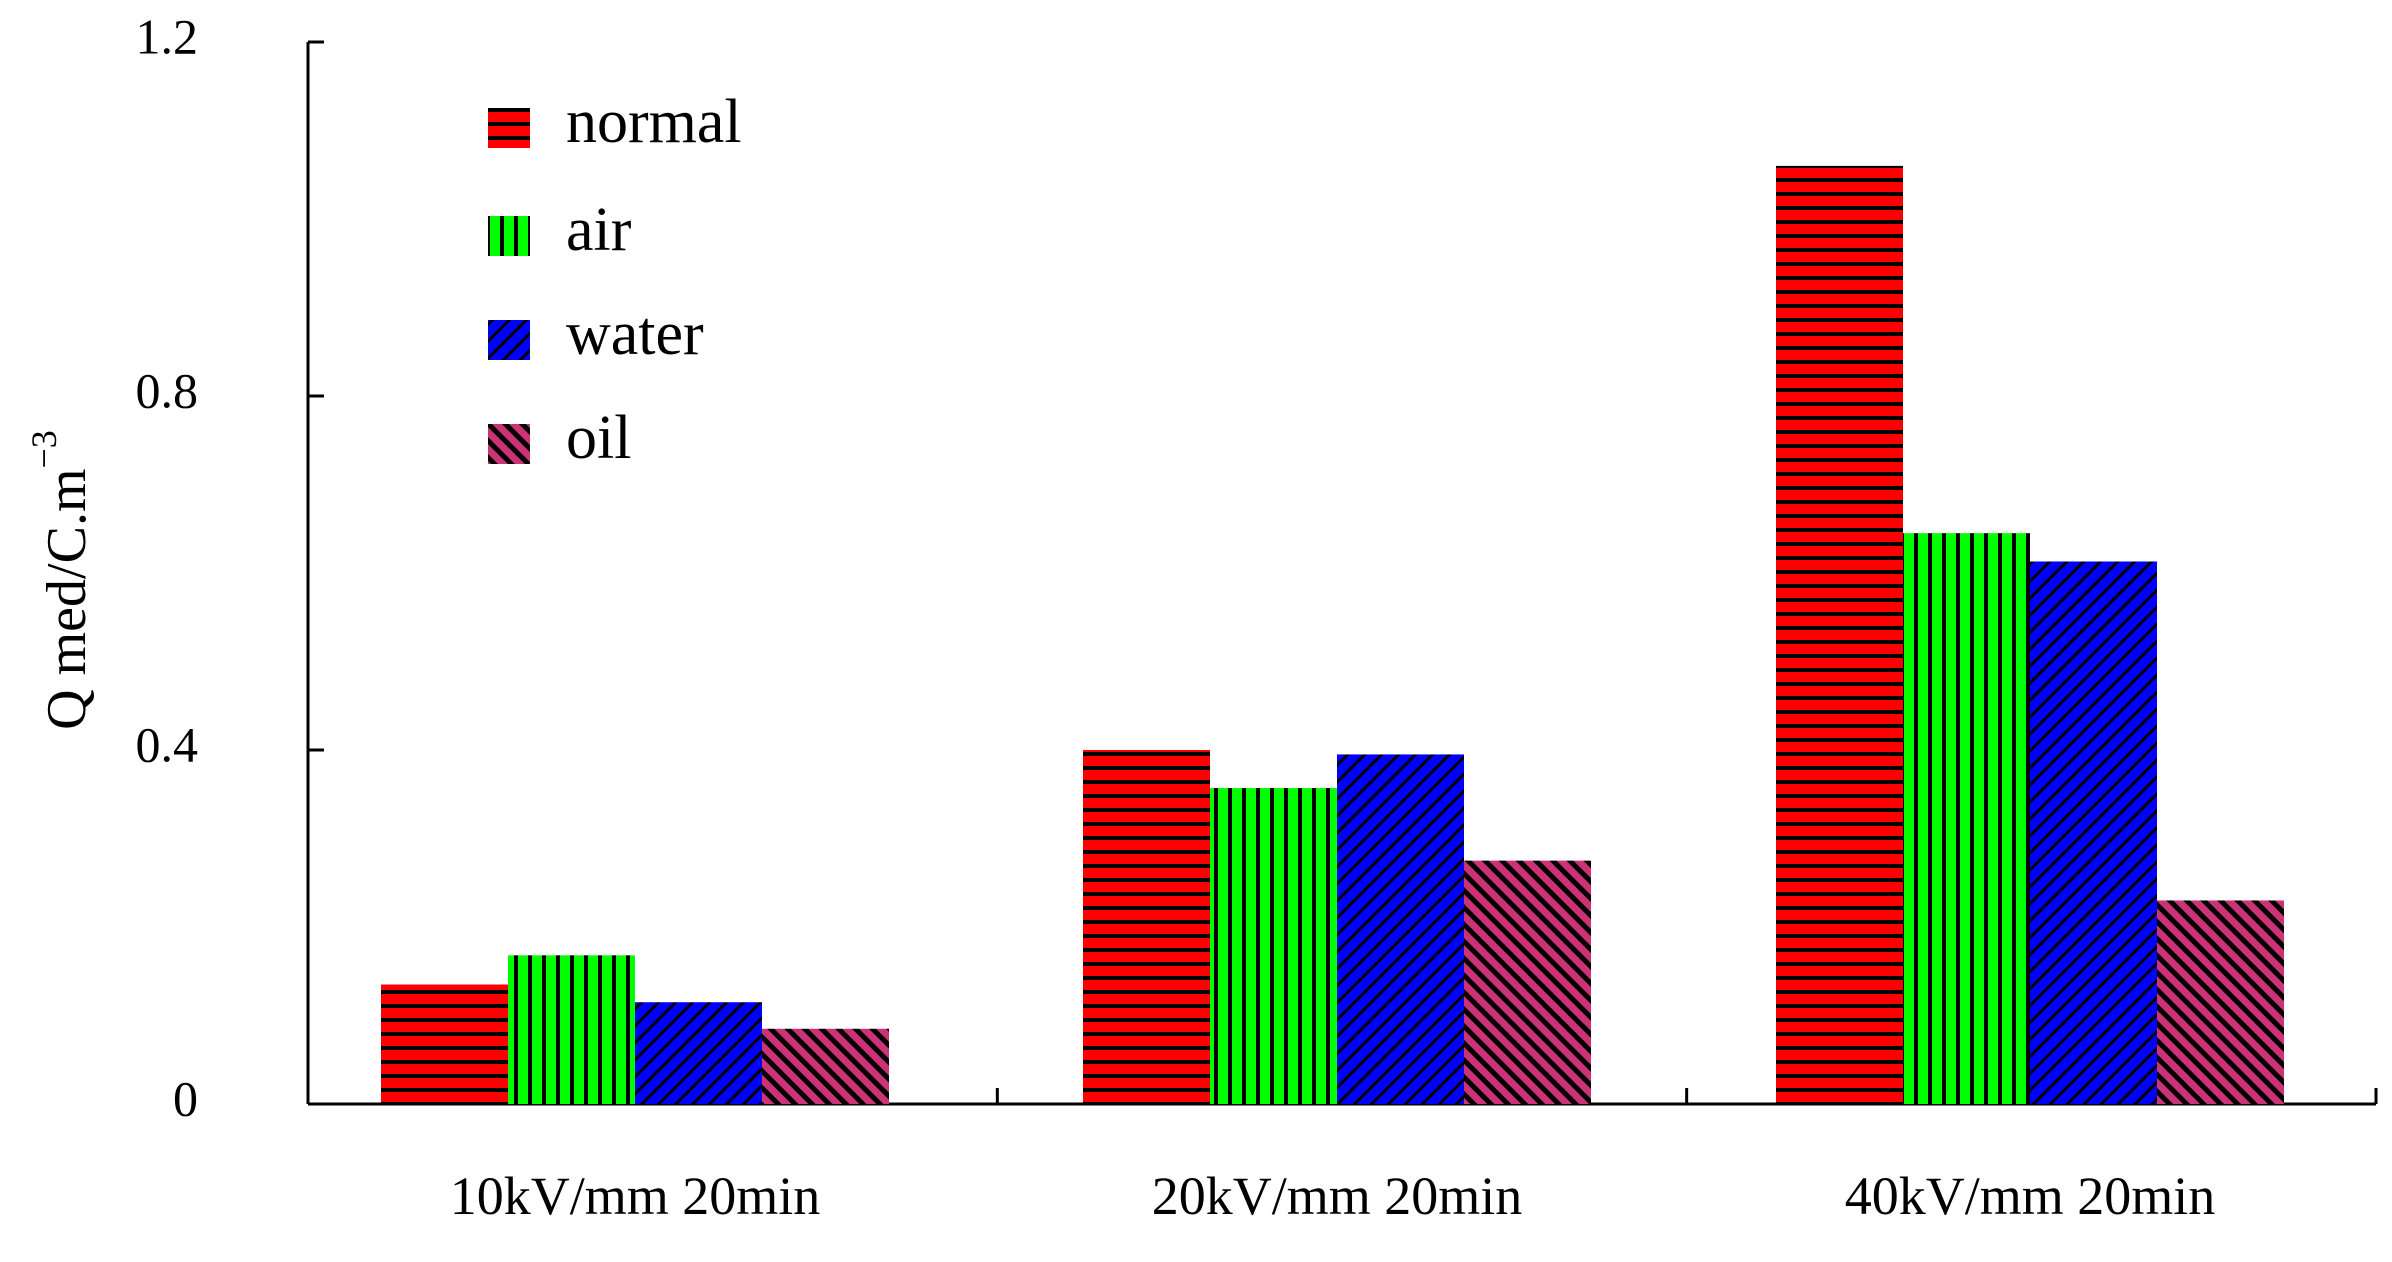 This screenshot has width=2392, height=1262. Describe the element at coordinates (509, 236) in the screenshot. I see `legend-swatch-air` at that location.